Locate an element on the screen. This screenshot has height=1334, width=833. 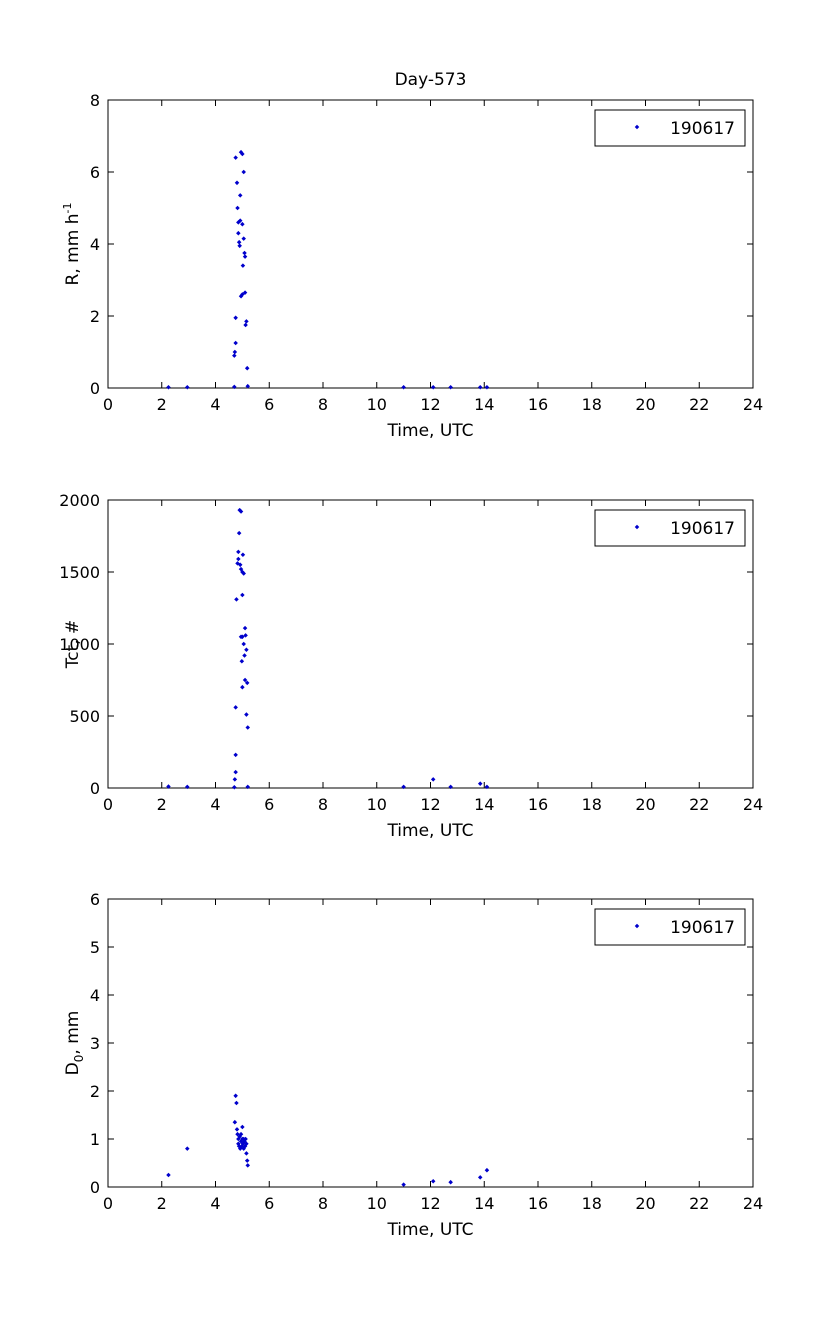
y-tick-label: 0 is located at coordinates (95, 788).